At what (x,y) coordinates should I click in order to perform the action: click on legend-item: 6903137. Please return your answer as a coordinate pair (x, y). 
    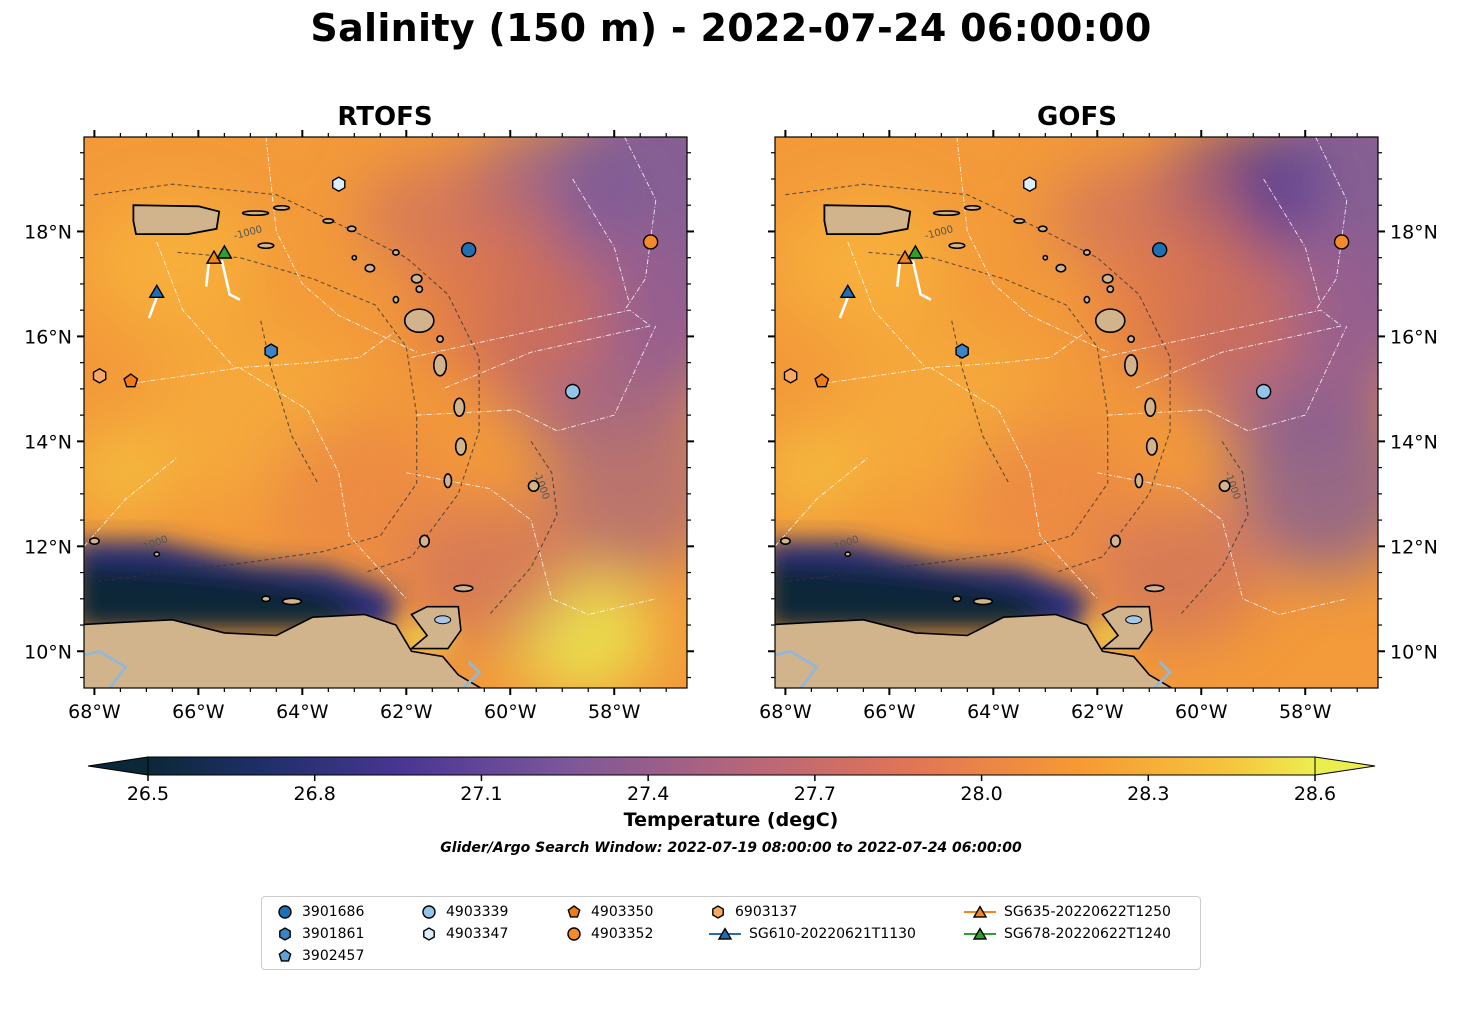
    Looking at the image, I should click on (753, 912).